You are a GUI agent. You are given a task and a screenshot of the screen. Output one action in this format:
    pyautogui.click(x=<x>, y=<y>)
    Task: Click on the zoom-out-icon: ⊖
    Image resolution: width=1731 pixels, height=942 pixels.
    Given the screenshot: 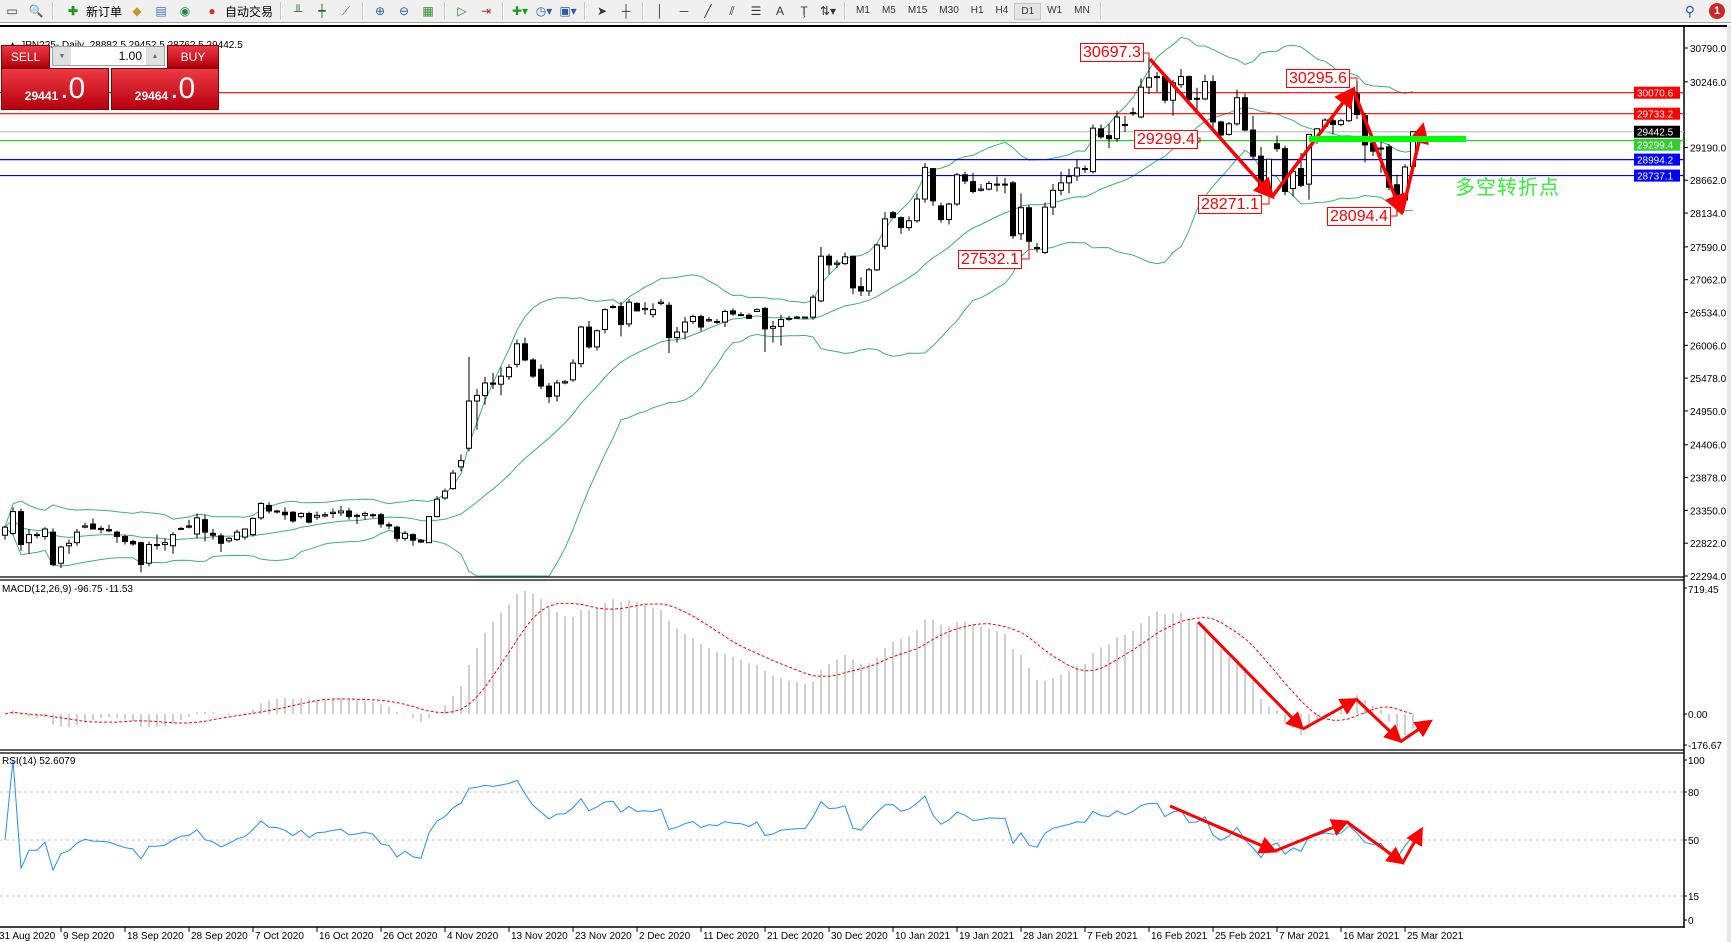 What is the action you would take?
    pyautogui.click(x=404, y=11)
    